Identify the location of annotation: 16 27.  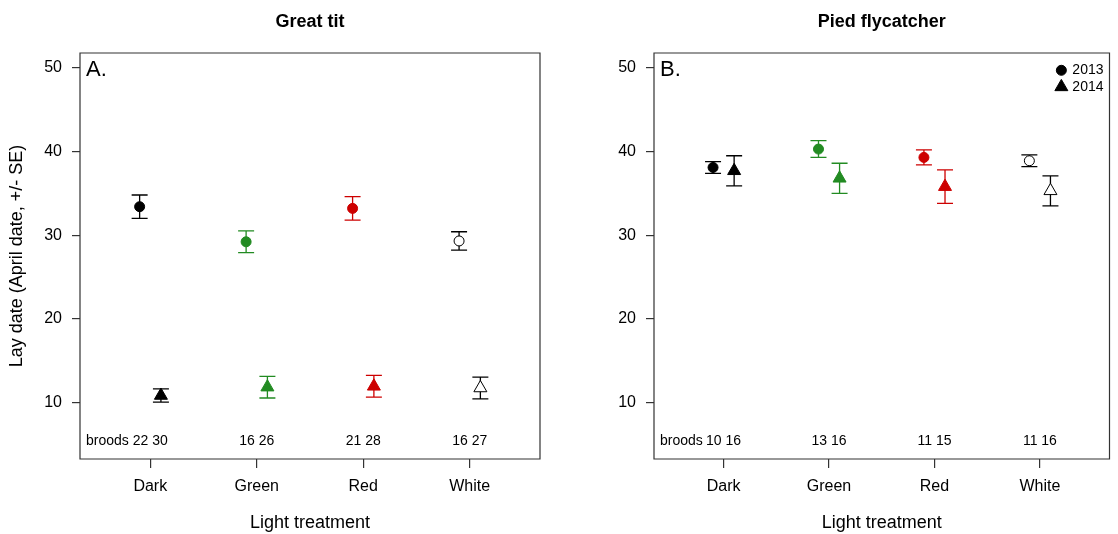
(470, 439).